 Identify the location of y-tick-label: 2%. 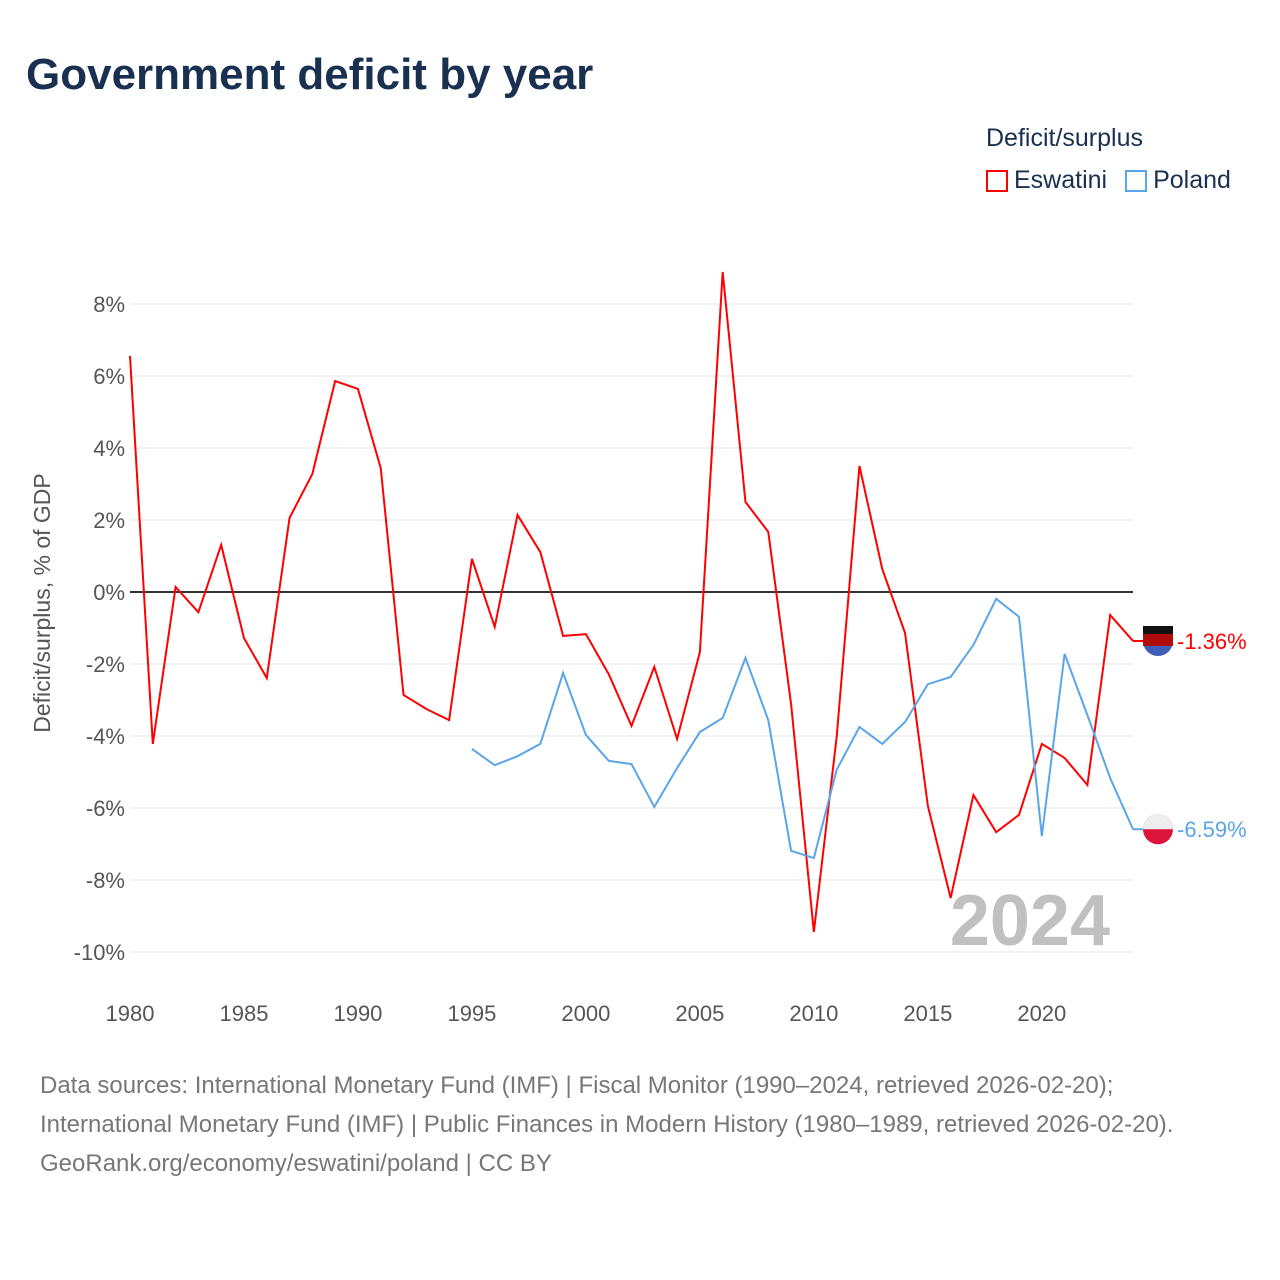
(109, 520).